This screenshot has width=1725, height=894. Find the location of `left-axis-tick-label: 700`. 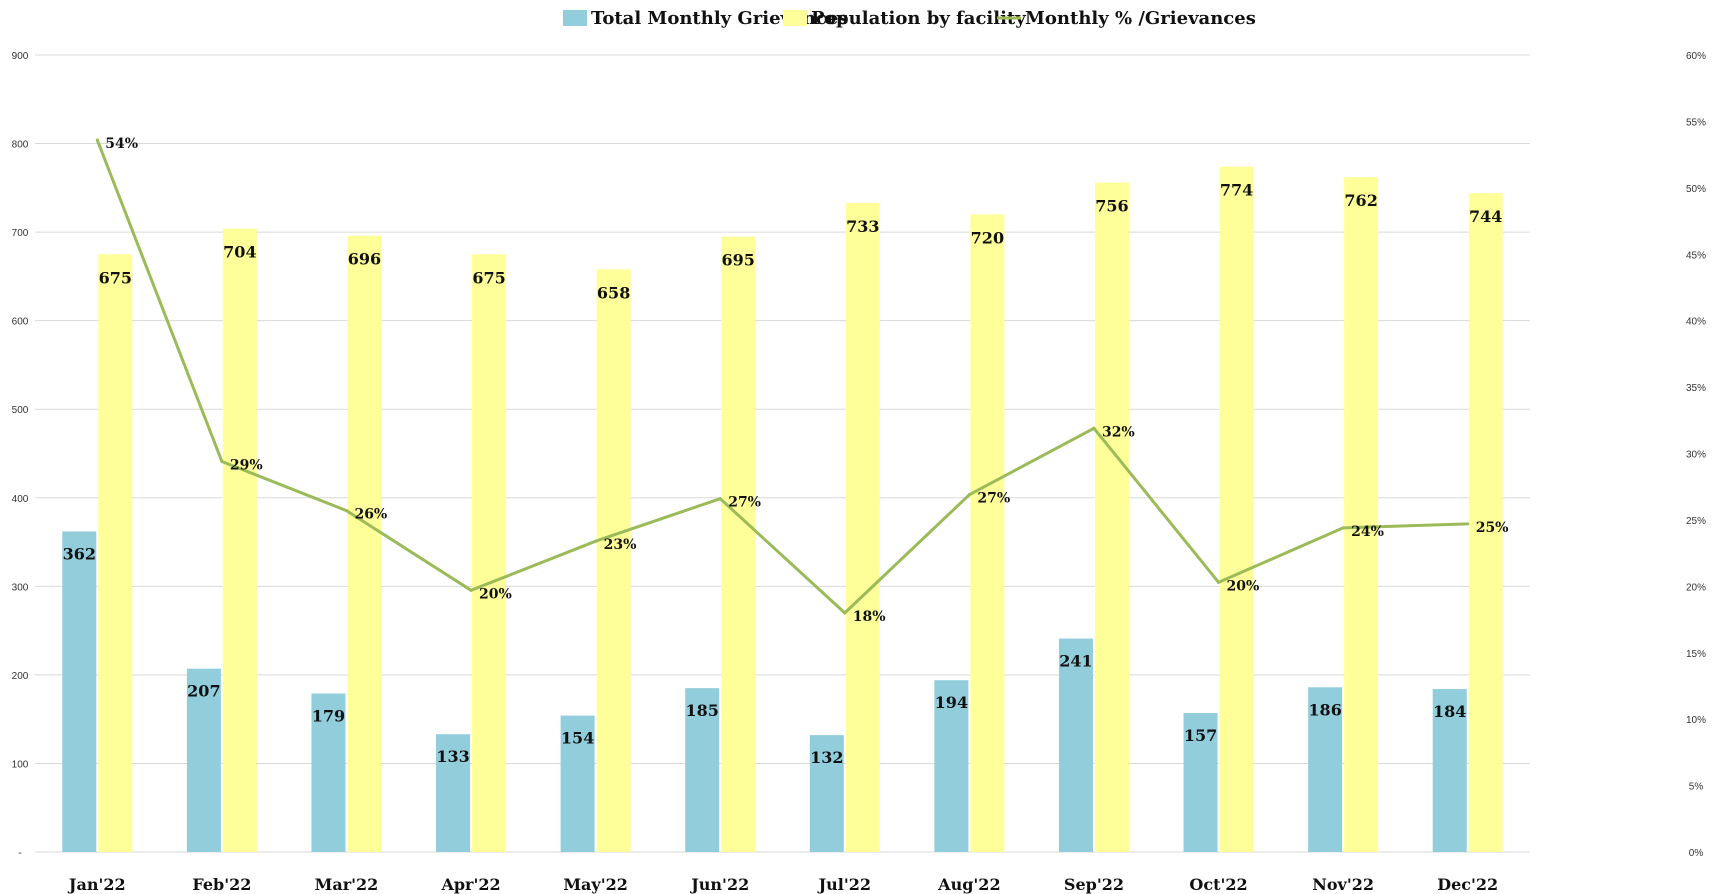

left-axis-tick-label: 700 is located at coordinates (20, 233).